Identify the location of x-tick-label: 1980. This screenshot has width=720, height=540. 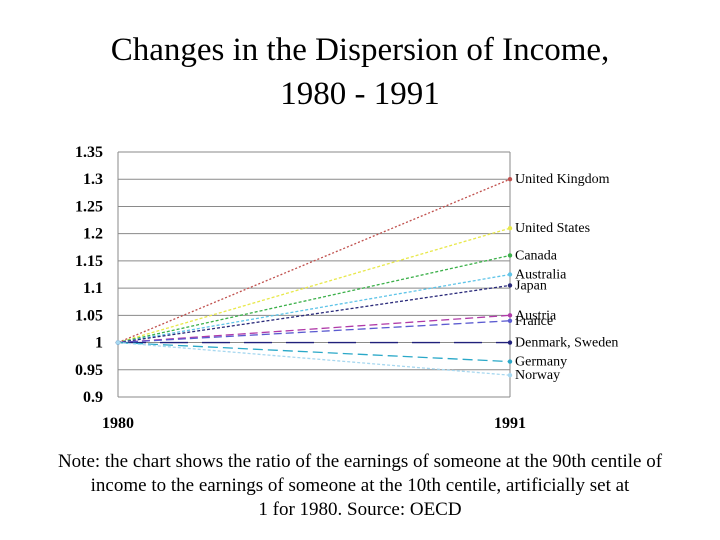
(118, 423).